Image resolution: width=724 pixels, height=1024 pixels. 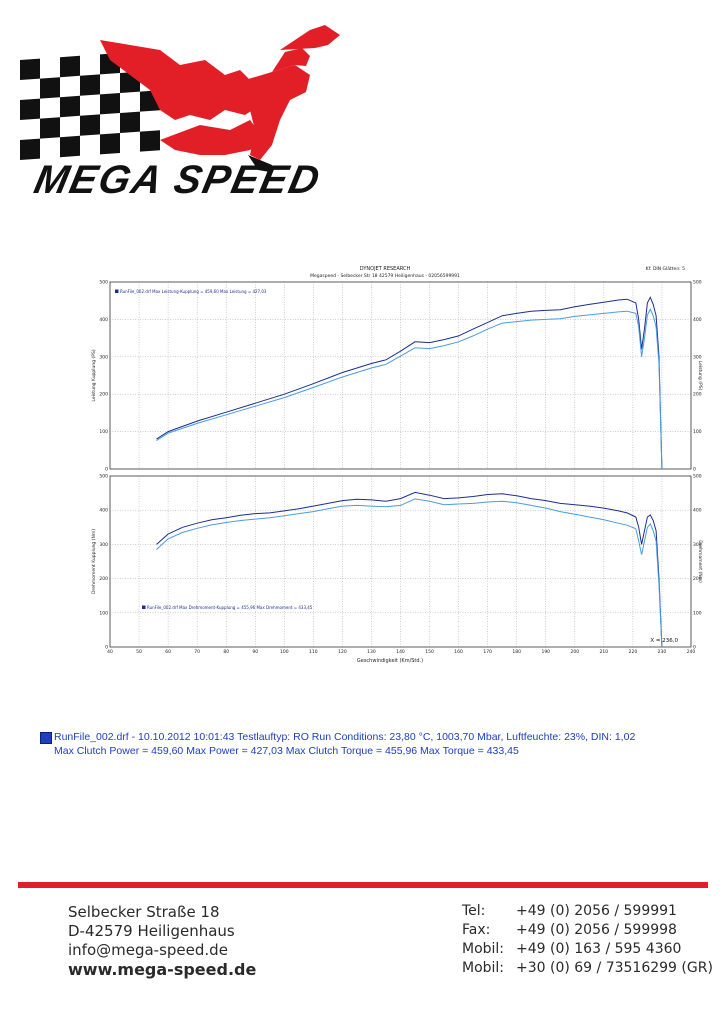 I want to click on x-tick-label: 200, so click(x=575, y=652).